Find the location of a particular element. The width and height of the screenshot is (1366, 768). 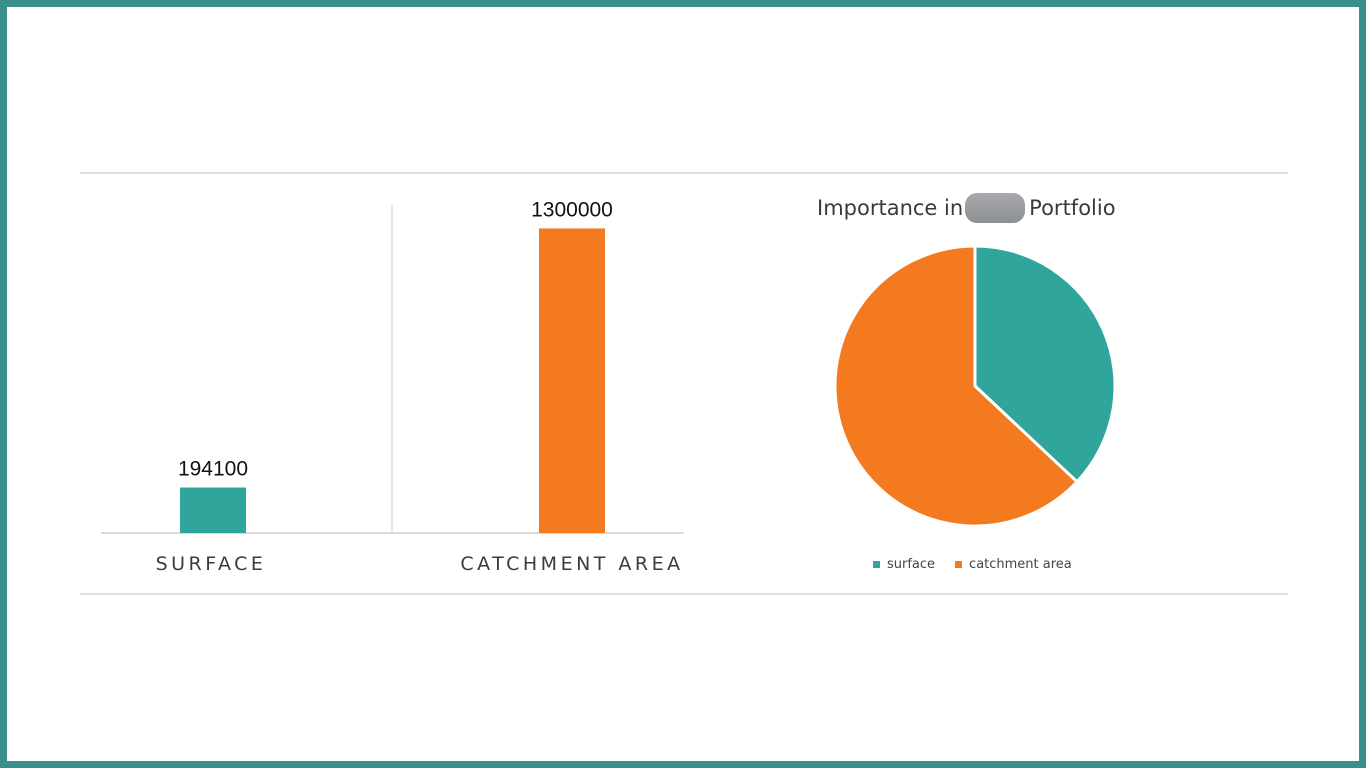

pie-chart-title: Importance in Portfolio is located at coordinates (966, 208).